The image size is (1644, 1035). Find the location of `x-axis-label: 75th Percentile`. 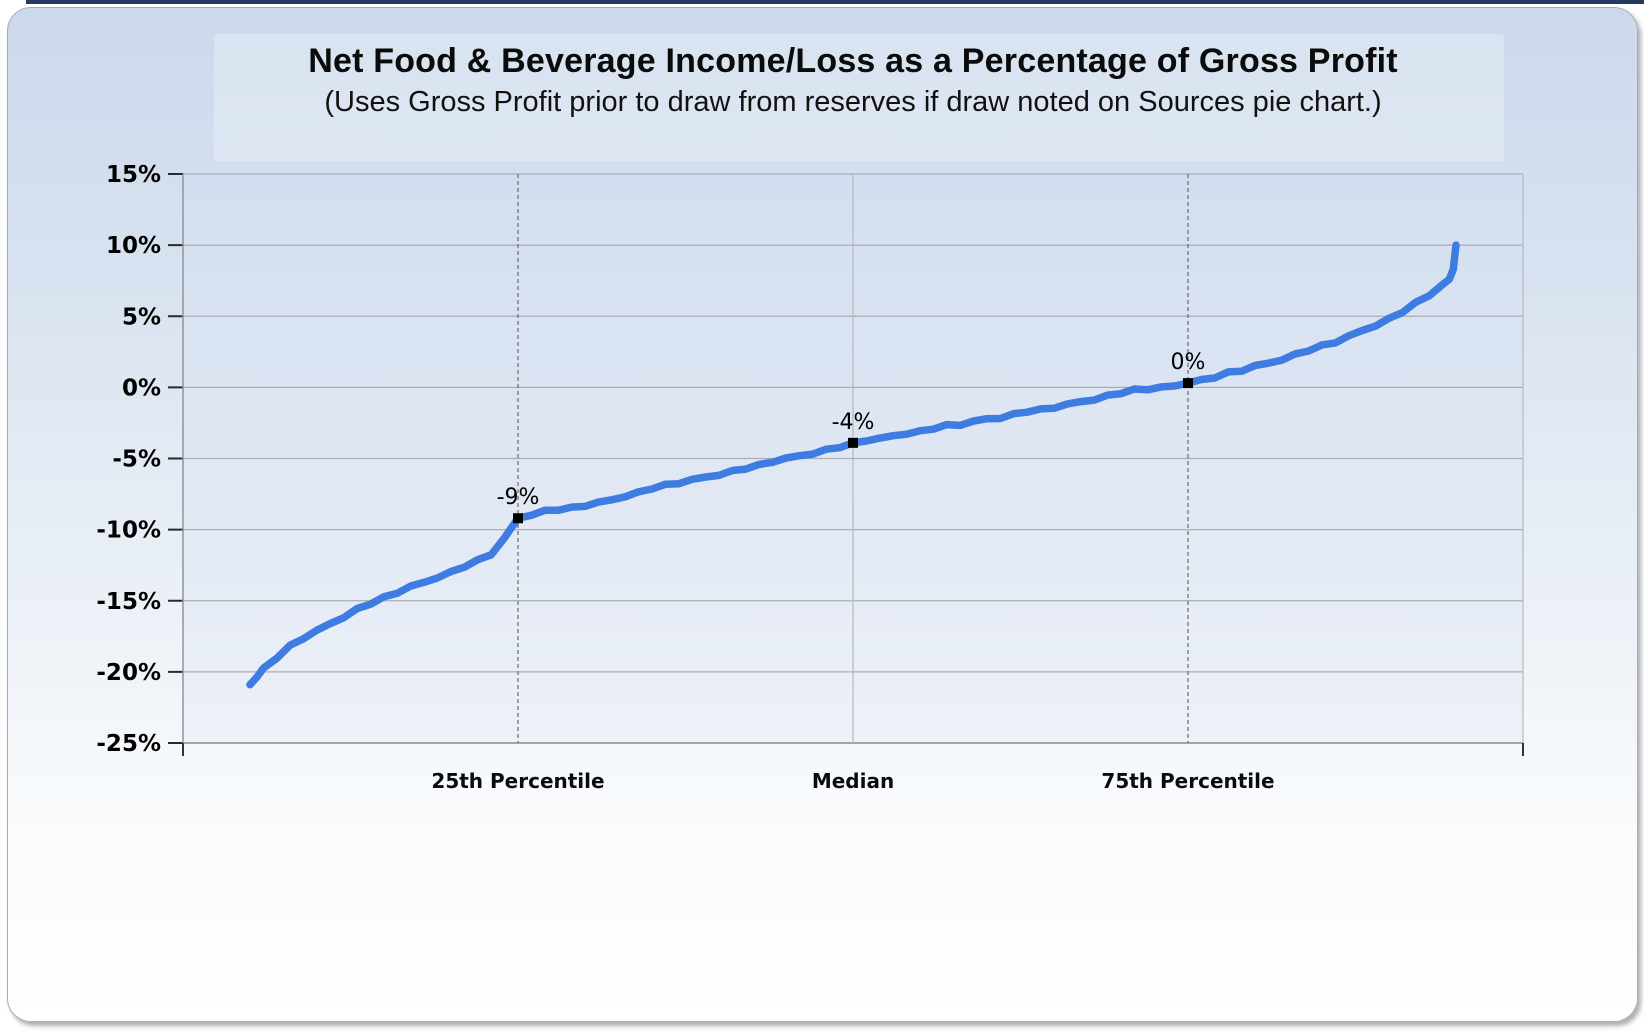

x-axis-label: 75th Percentile is located at coordinates (1187, 781).